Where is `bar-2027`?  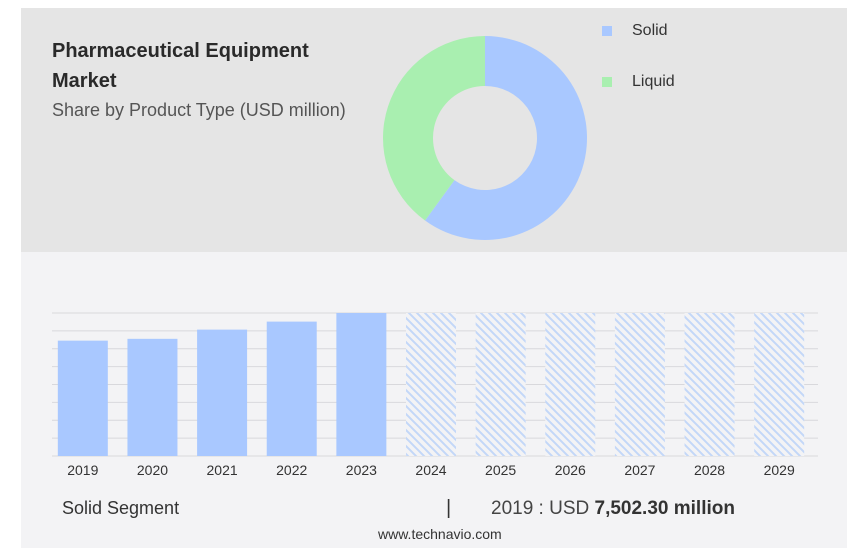
bar-2027 is located at coordinates (639, 384).